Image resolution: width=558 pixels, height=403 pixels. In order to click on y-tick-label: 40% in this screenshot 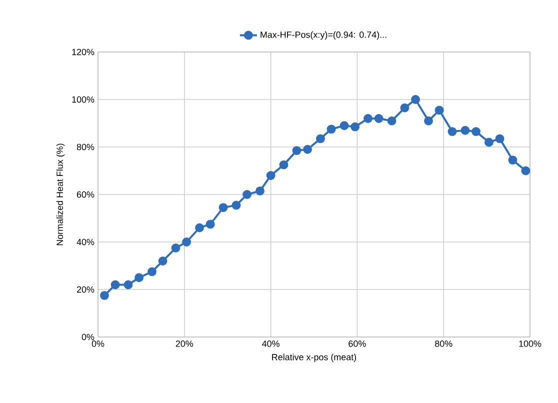, I will do `click(85, 242)`.